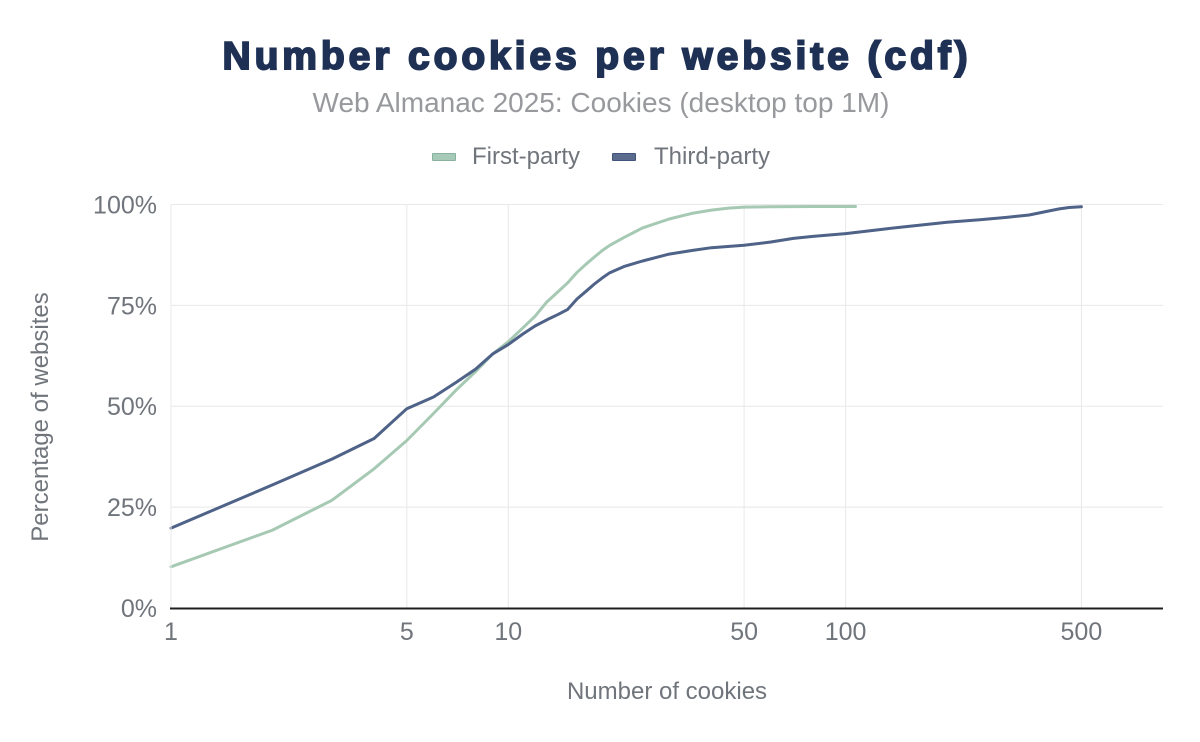  I want to click on svg-text: 75%, so click(132, 306).